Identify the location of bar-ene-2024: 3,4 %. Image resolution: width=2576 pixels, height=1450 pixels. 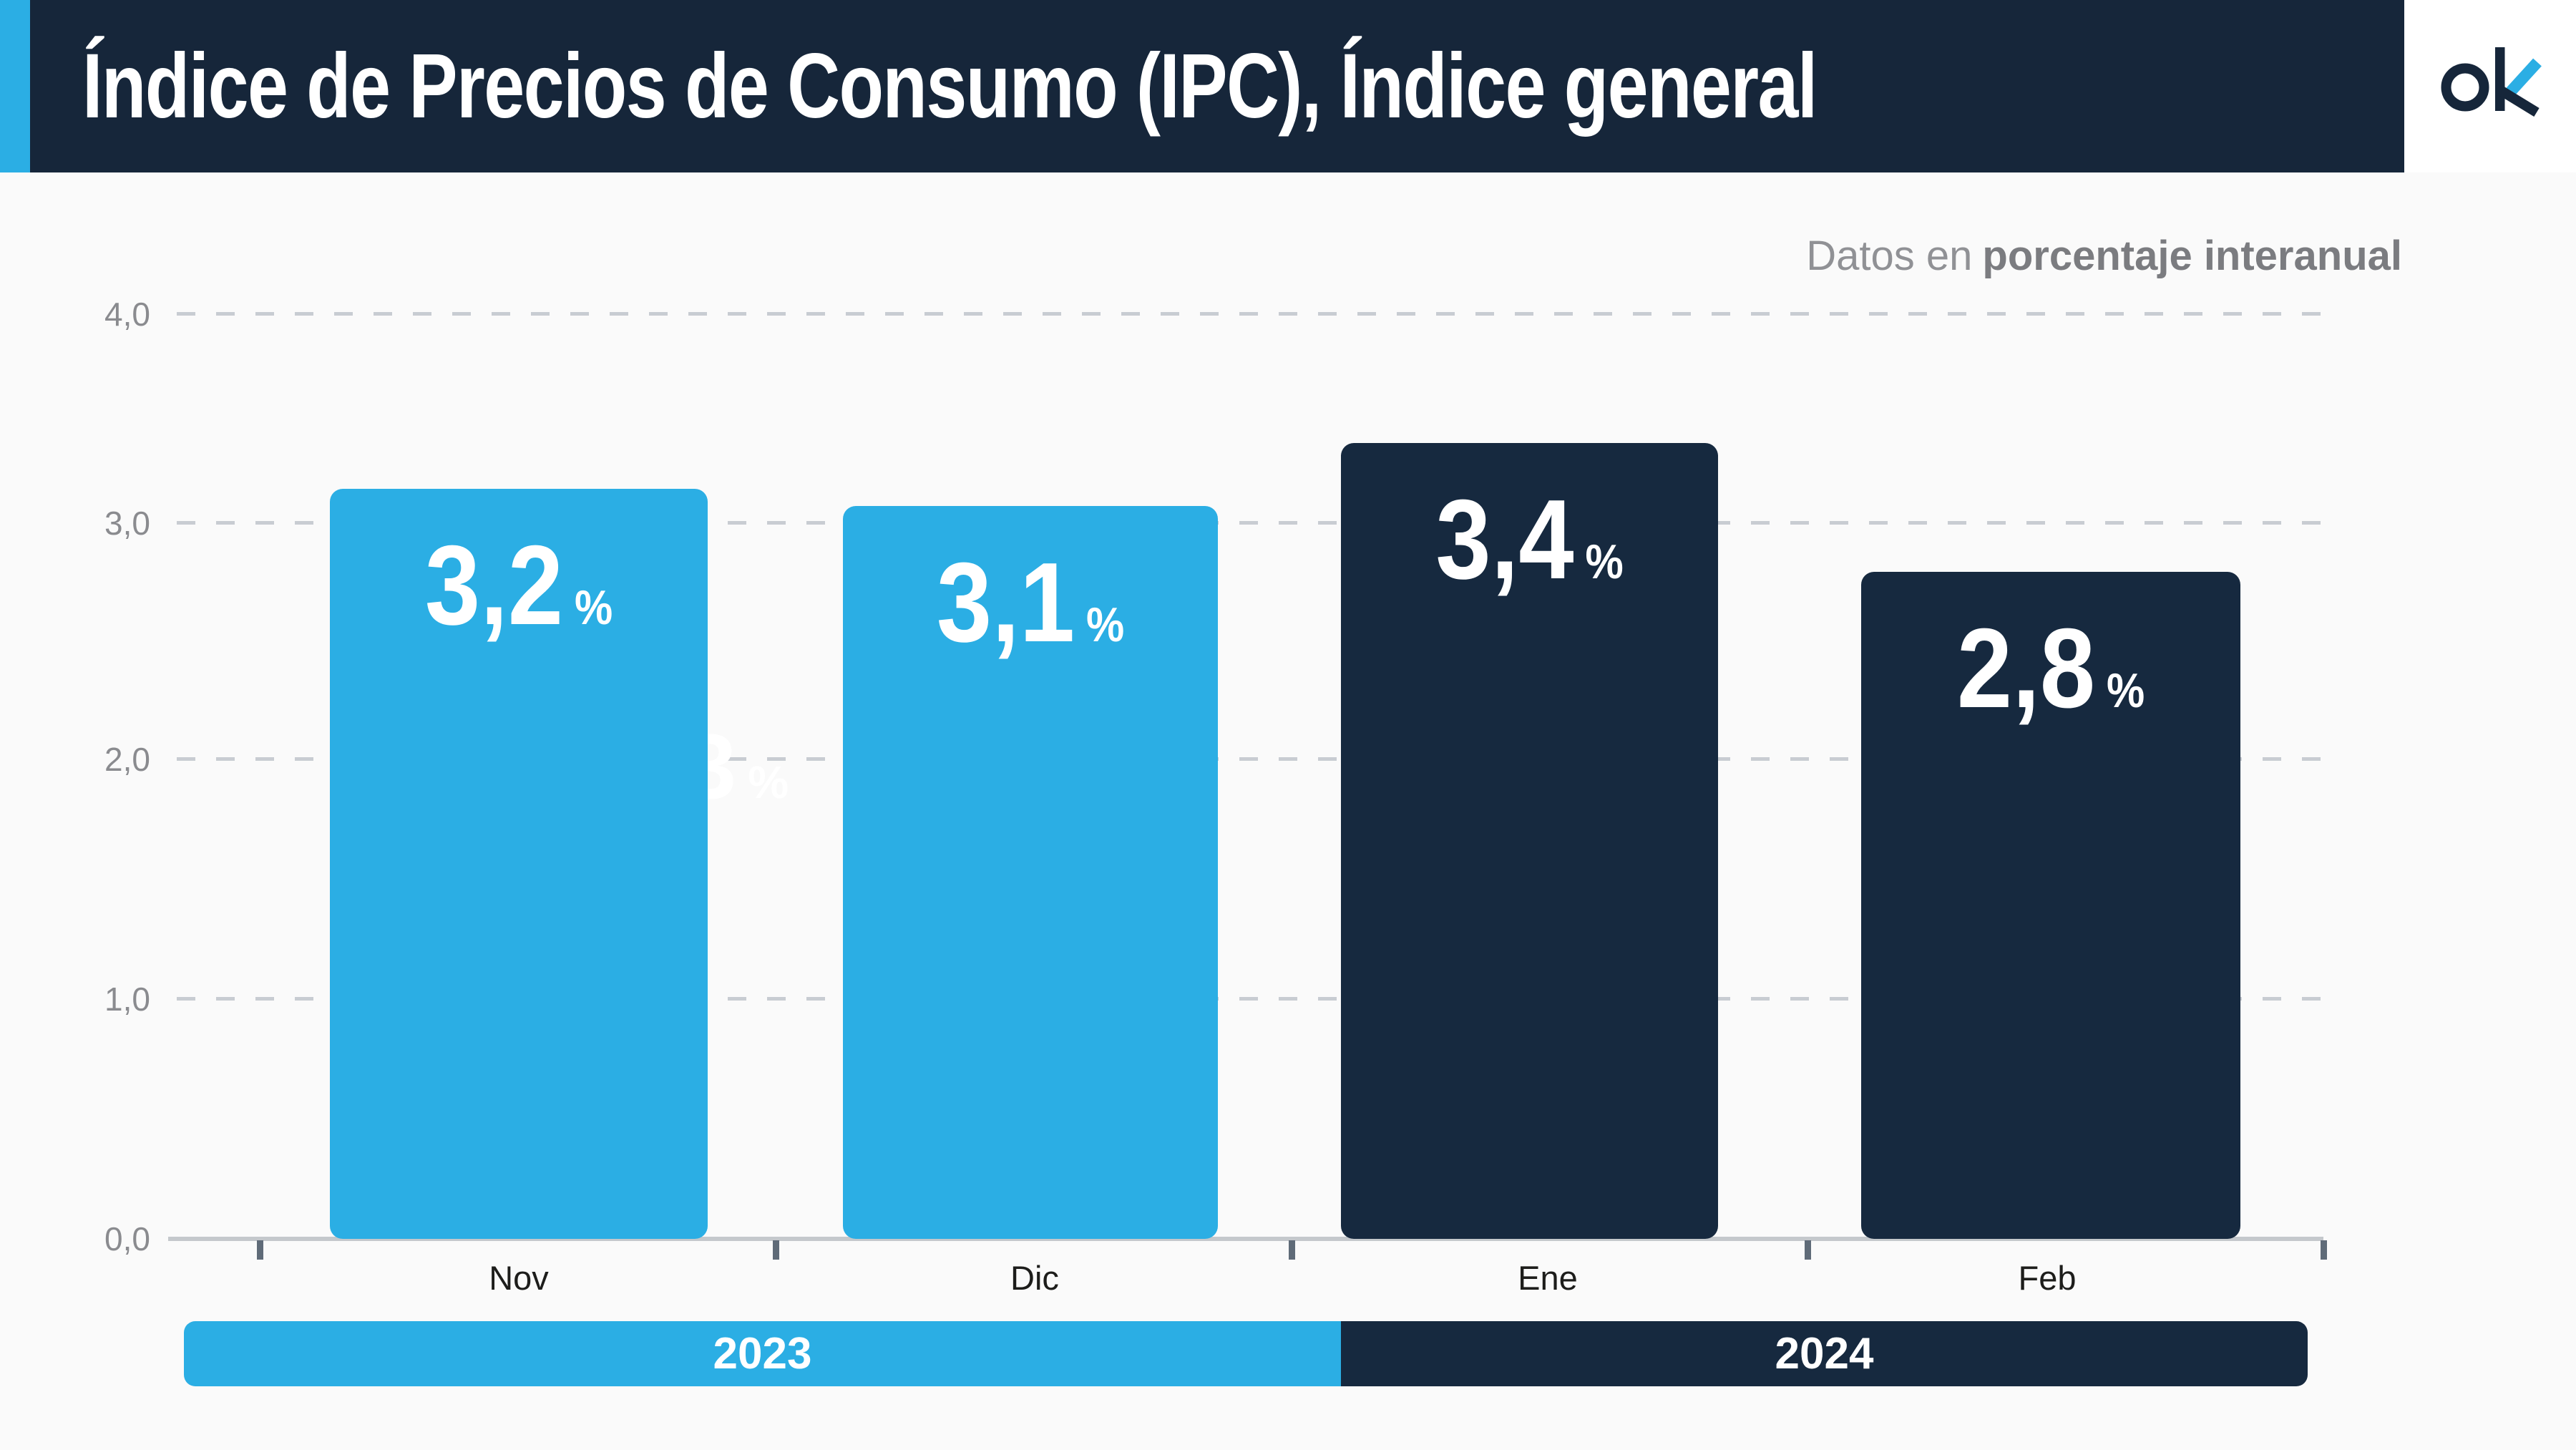
(1529, 841).